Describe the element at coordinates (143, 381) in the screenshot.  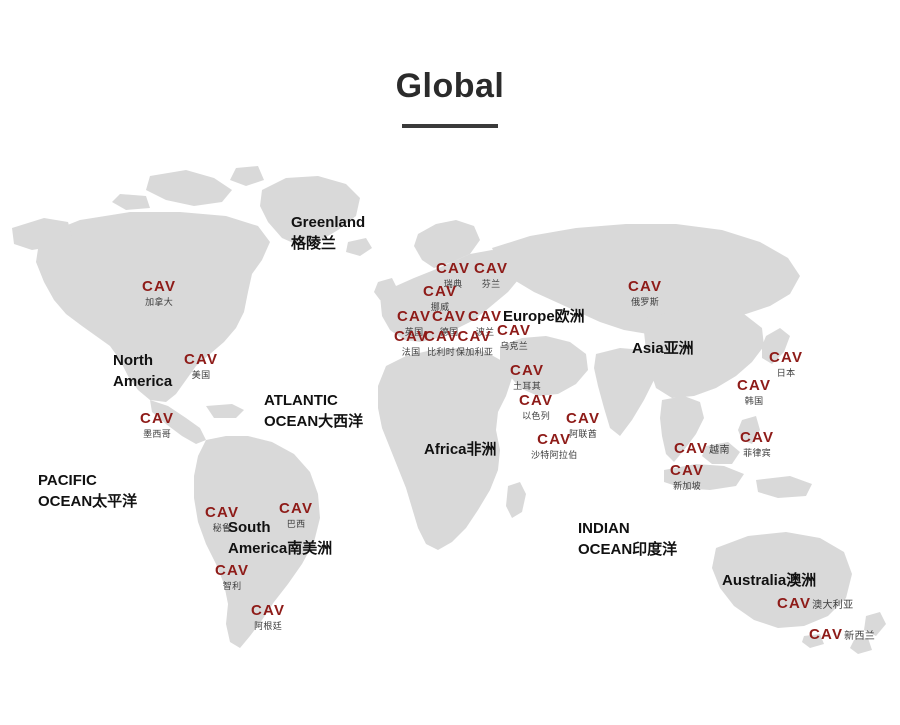
I see `region-label-line2: America` at that location.